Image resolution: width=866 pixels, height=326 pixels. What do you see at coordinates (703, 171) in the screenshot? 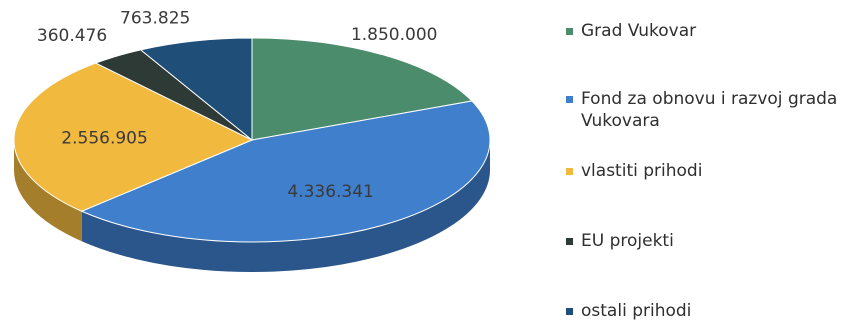
I see `legend-item: vlastiti prihodi` at bounding box center [703, 171].